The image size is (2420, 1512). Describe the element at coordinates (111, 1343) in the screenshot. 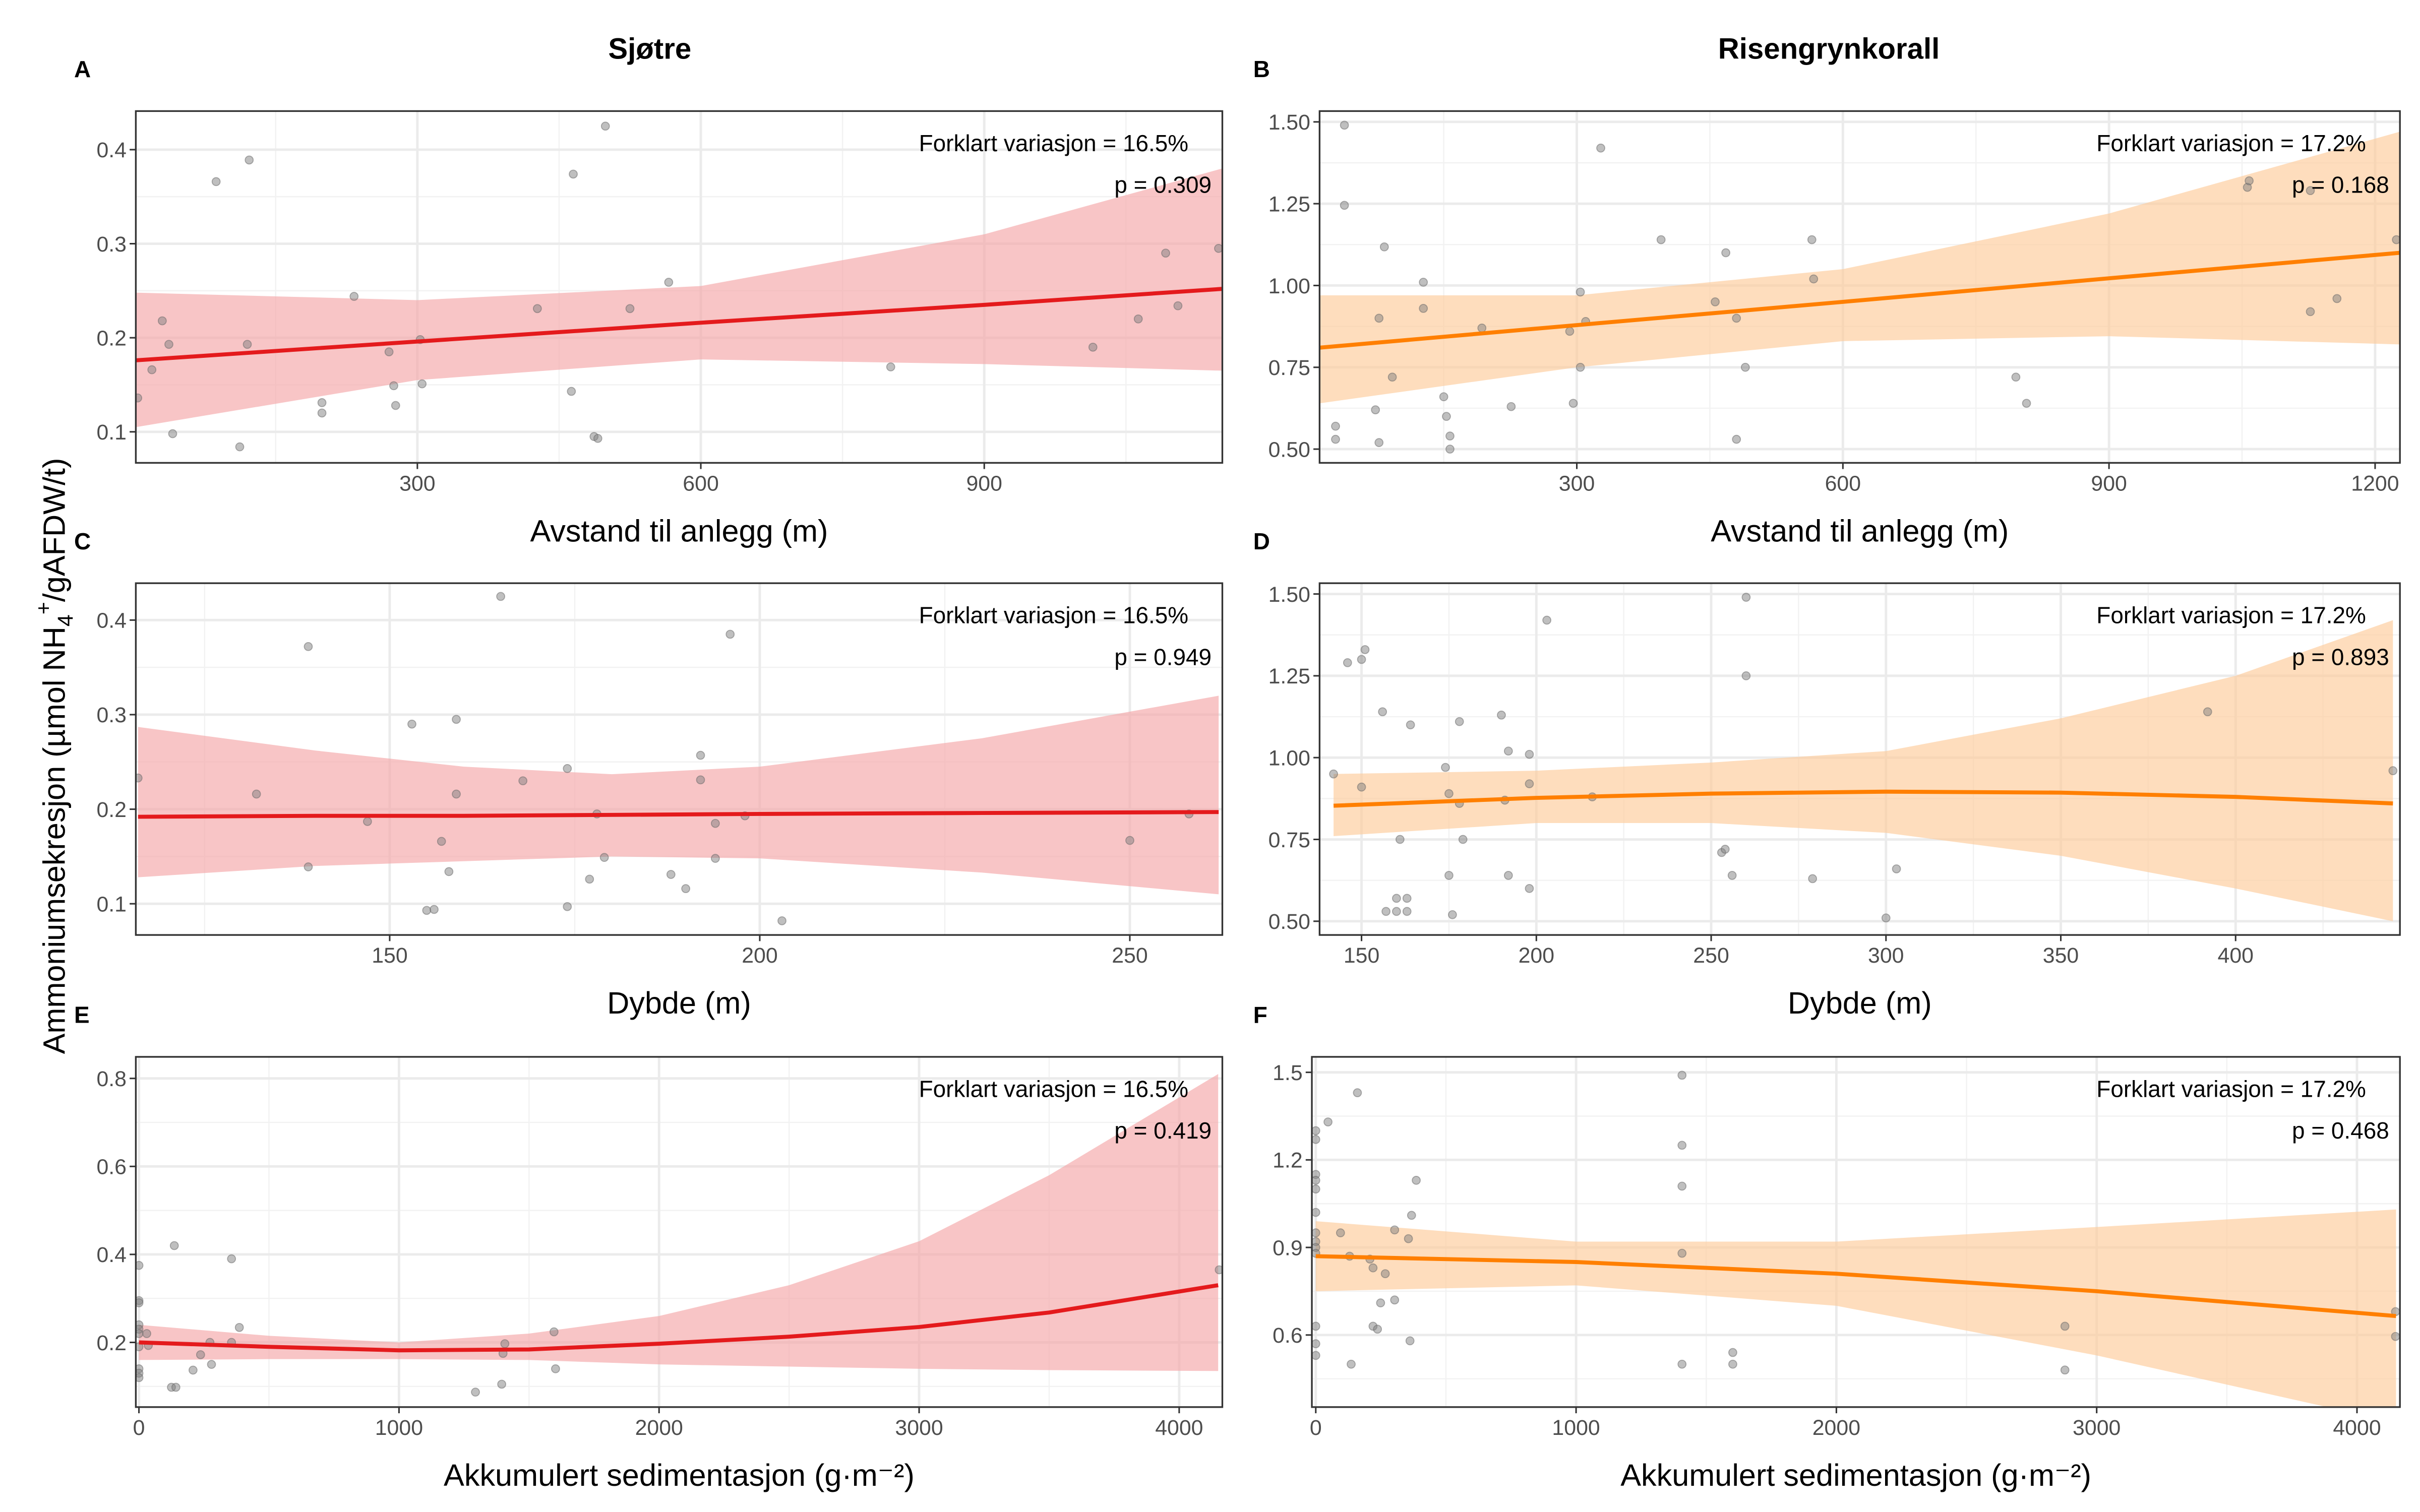

I see `y-tick-label: 0.2` at that location.